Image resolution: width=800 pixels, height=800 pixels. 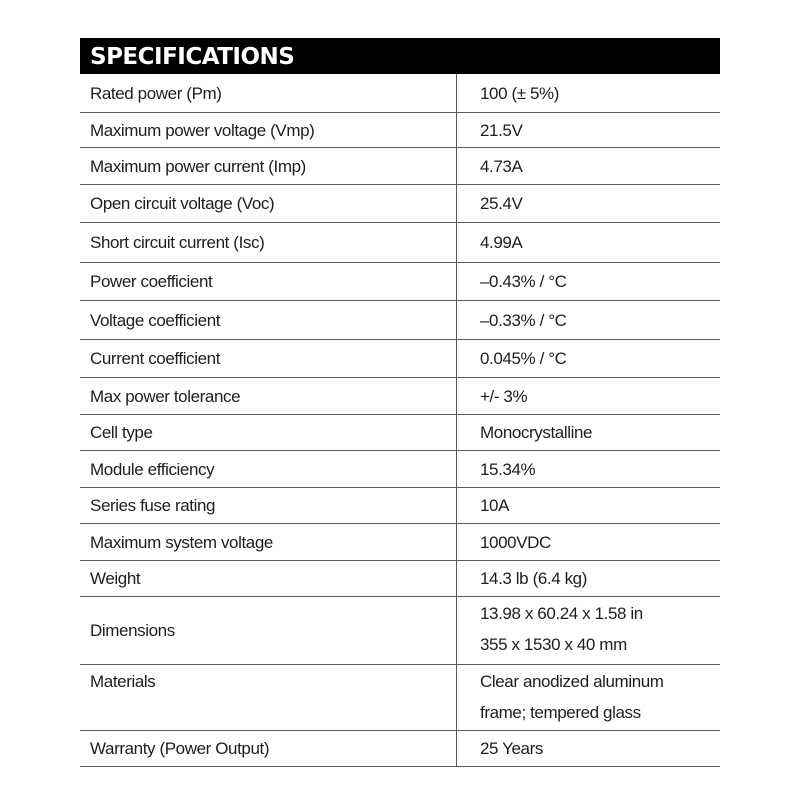 What do you see at coordinates (400, 433) in the screenshot?
I see `table-row: Cell type Monocrystalline` at bounding box center [400, 433].